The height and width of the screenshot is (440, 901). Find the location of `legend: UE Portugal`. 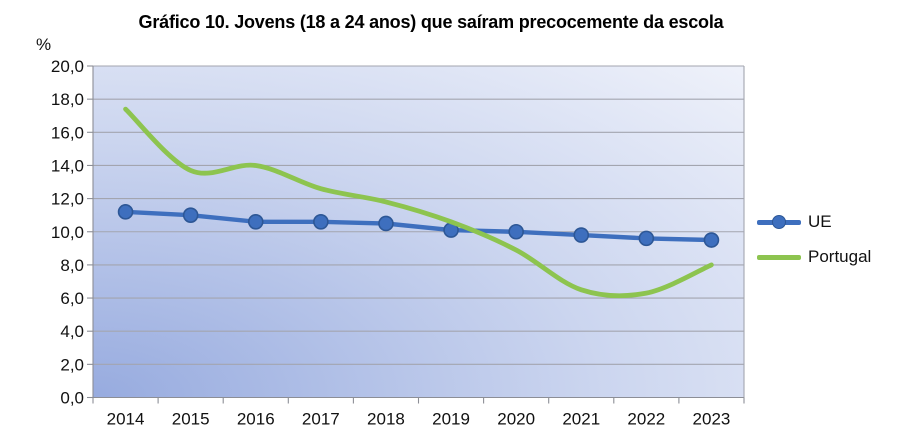

legend: UE Portugal is located at coordinates (814, 242).